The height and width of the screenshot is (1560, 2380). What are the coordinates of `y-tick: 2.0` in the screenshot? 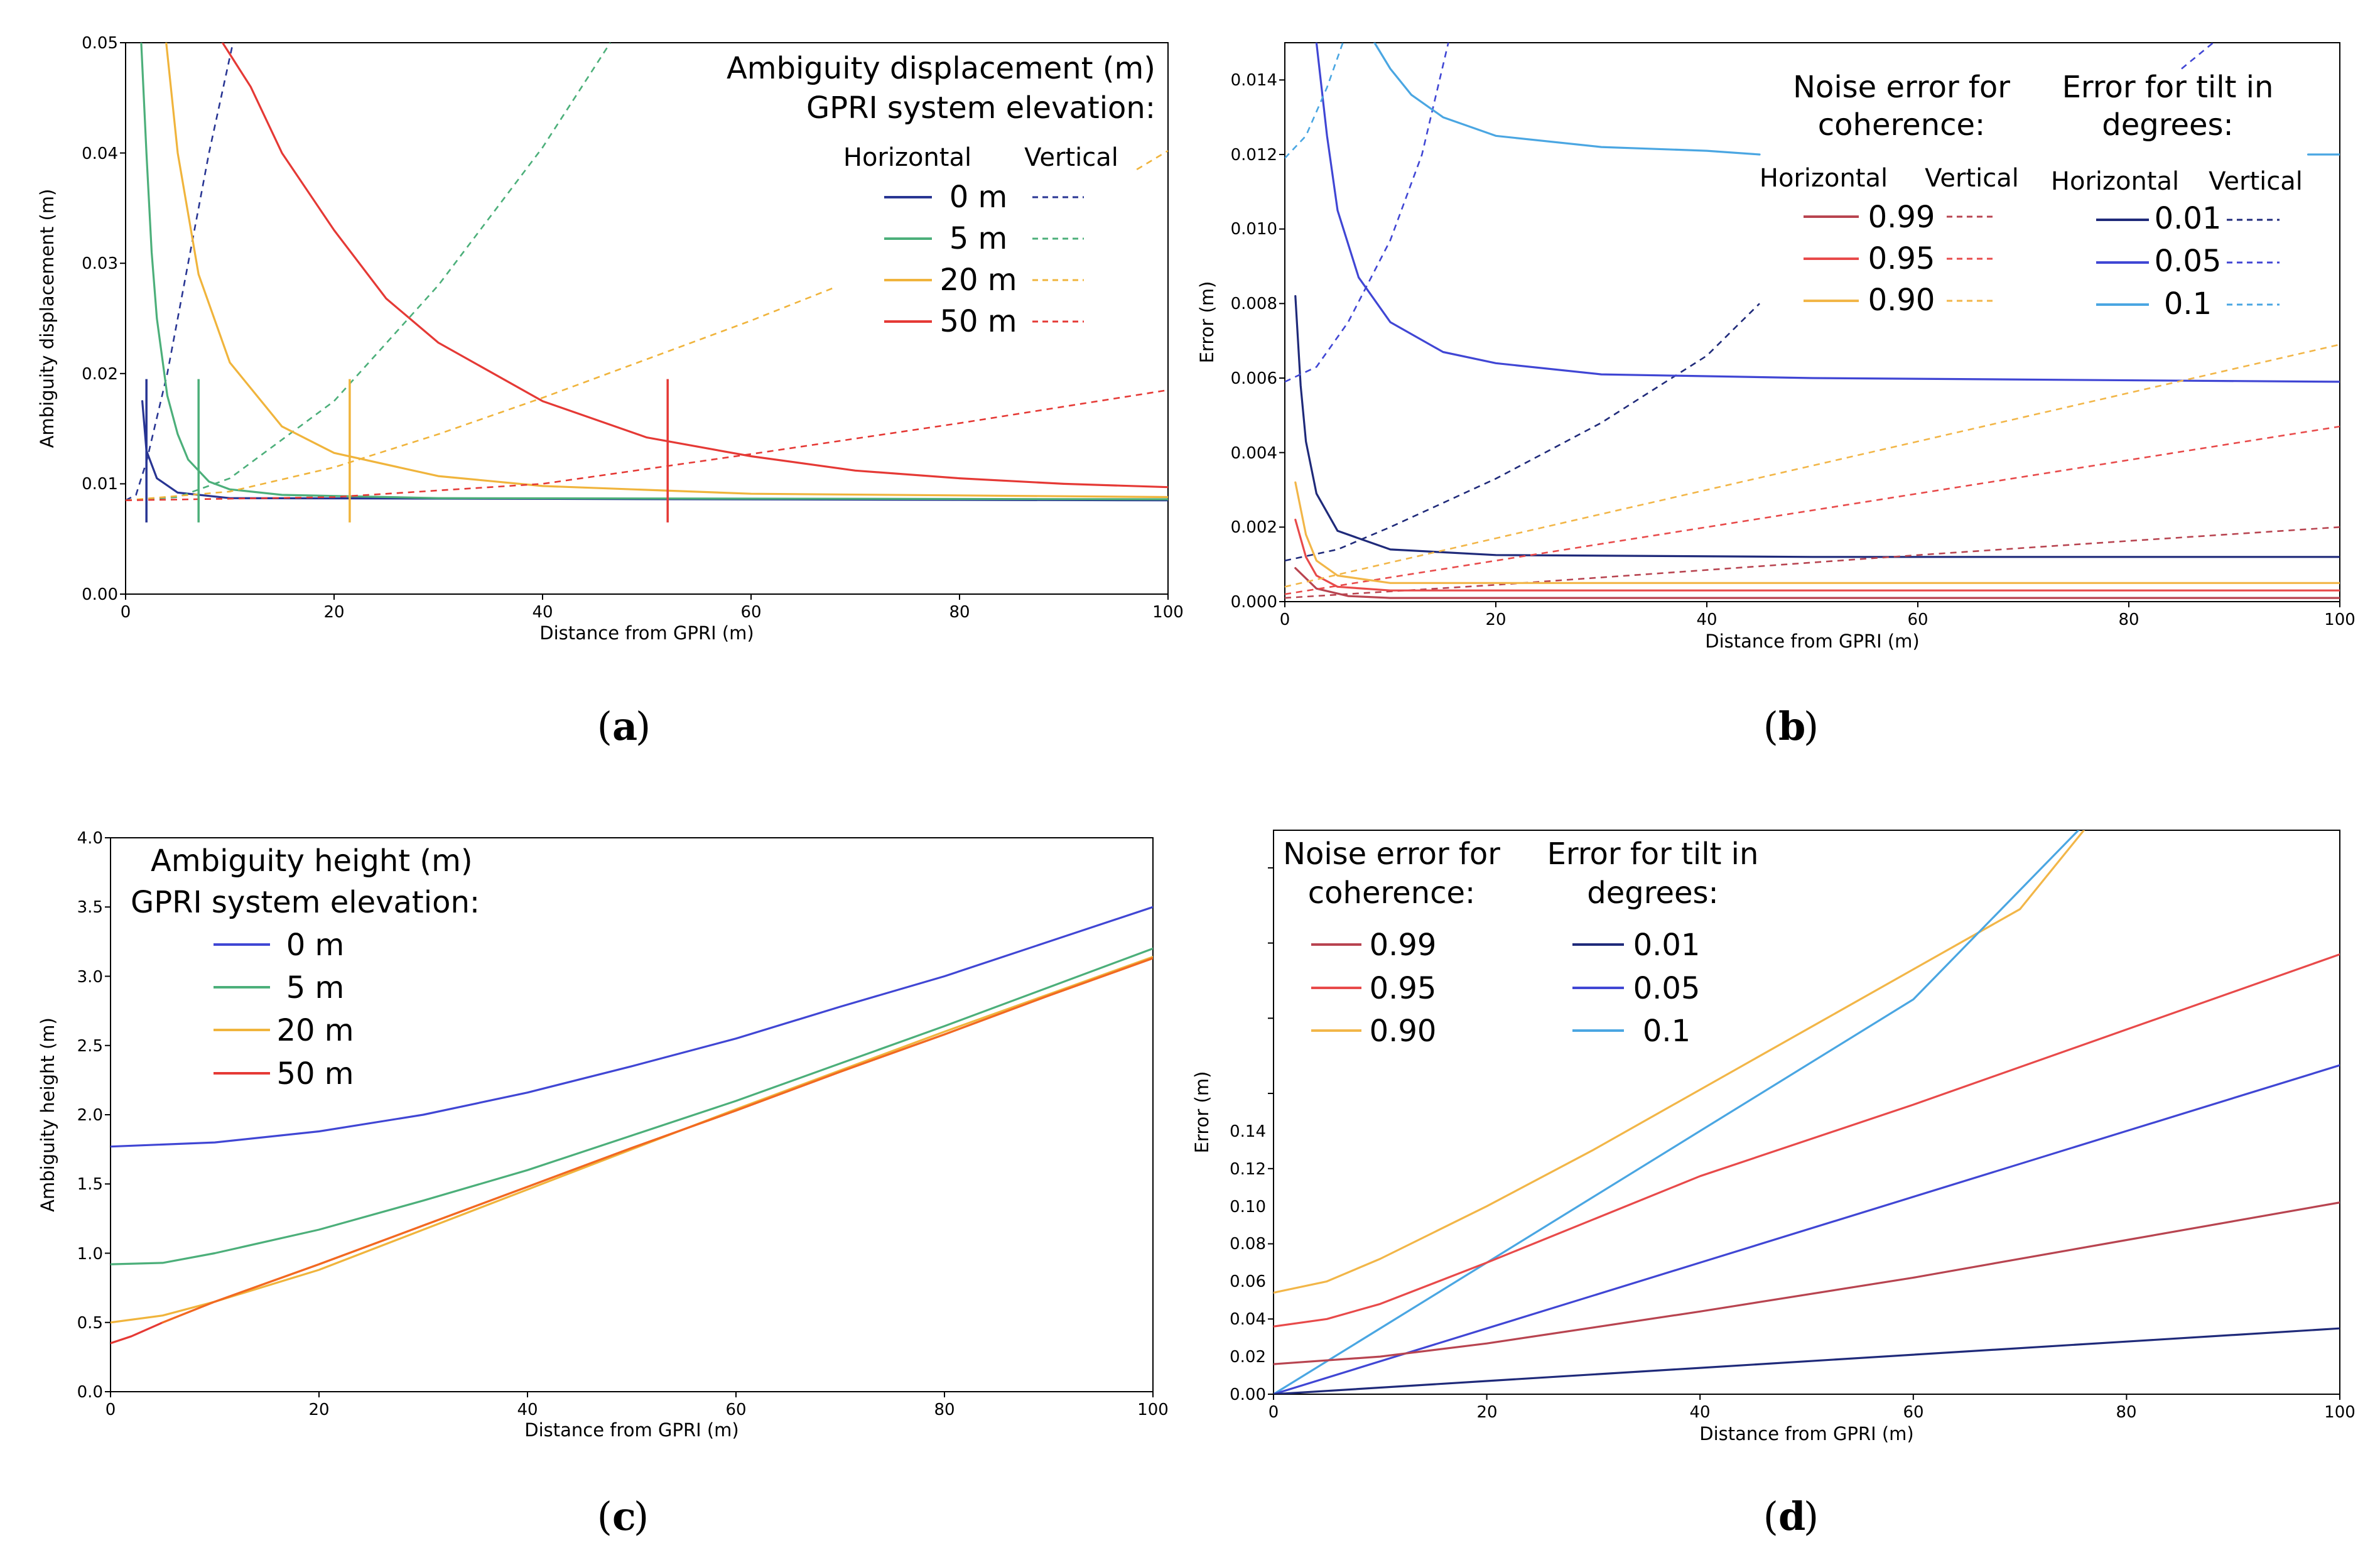 It's located at (90, 1115).